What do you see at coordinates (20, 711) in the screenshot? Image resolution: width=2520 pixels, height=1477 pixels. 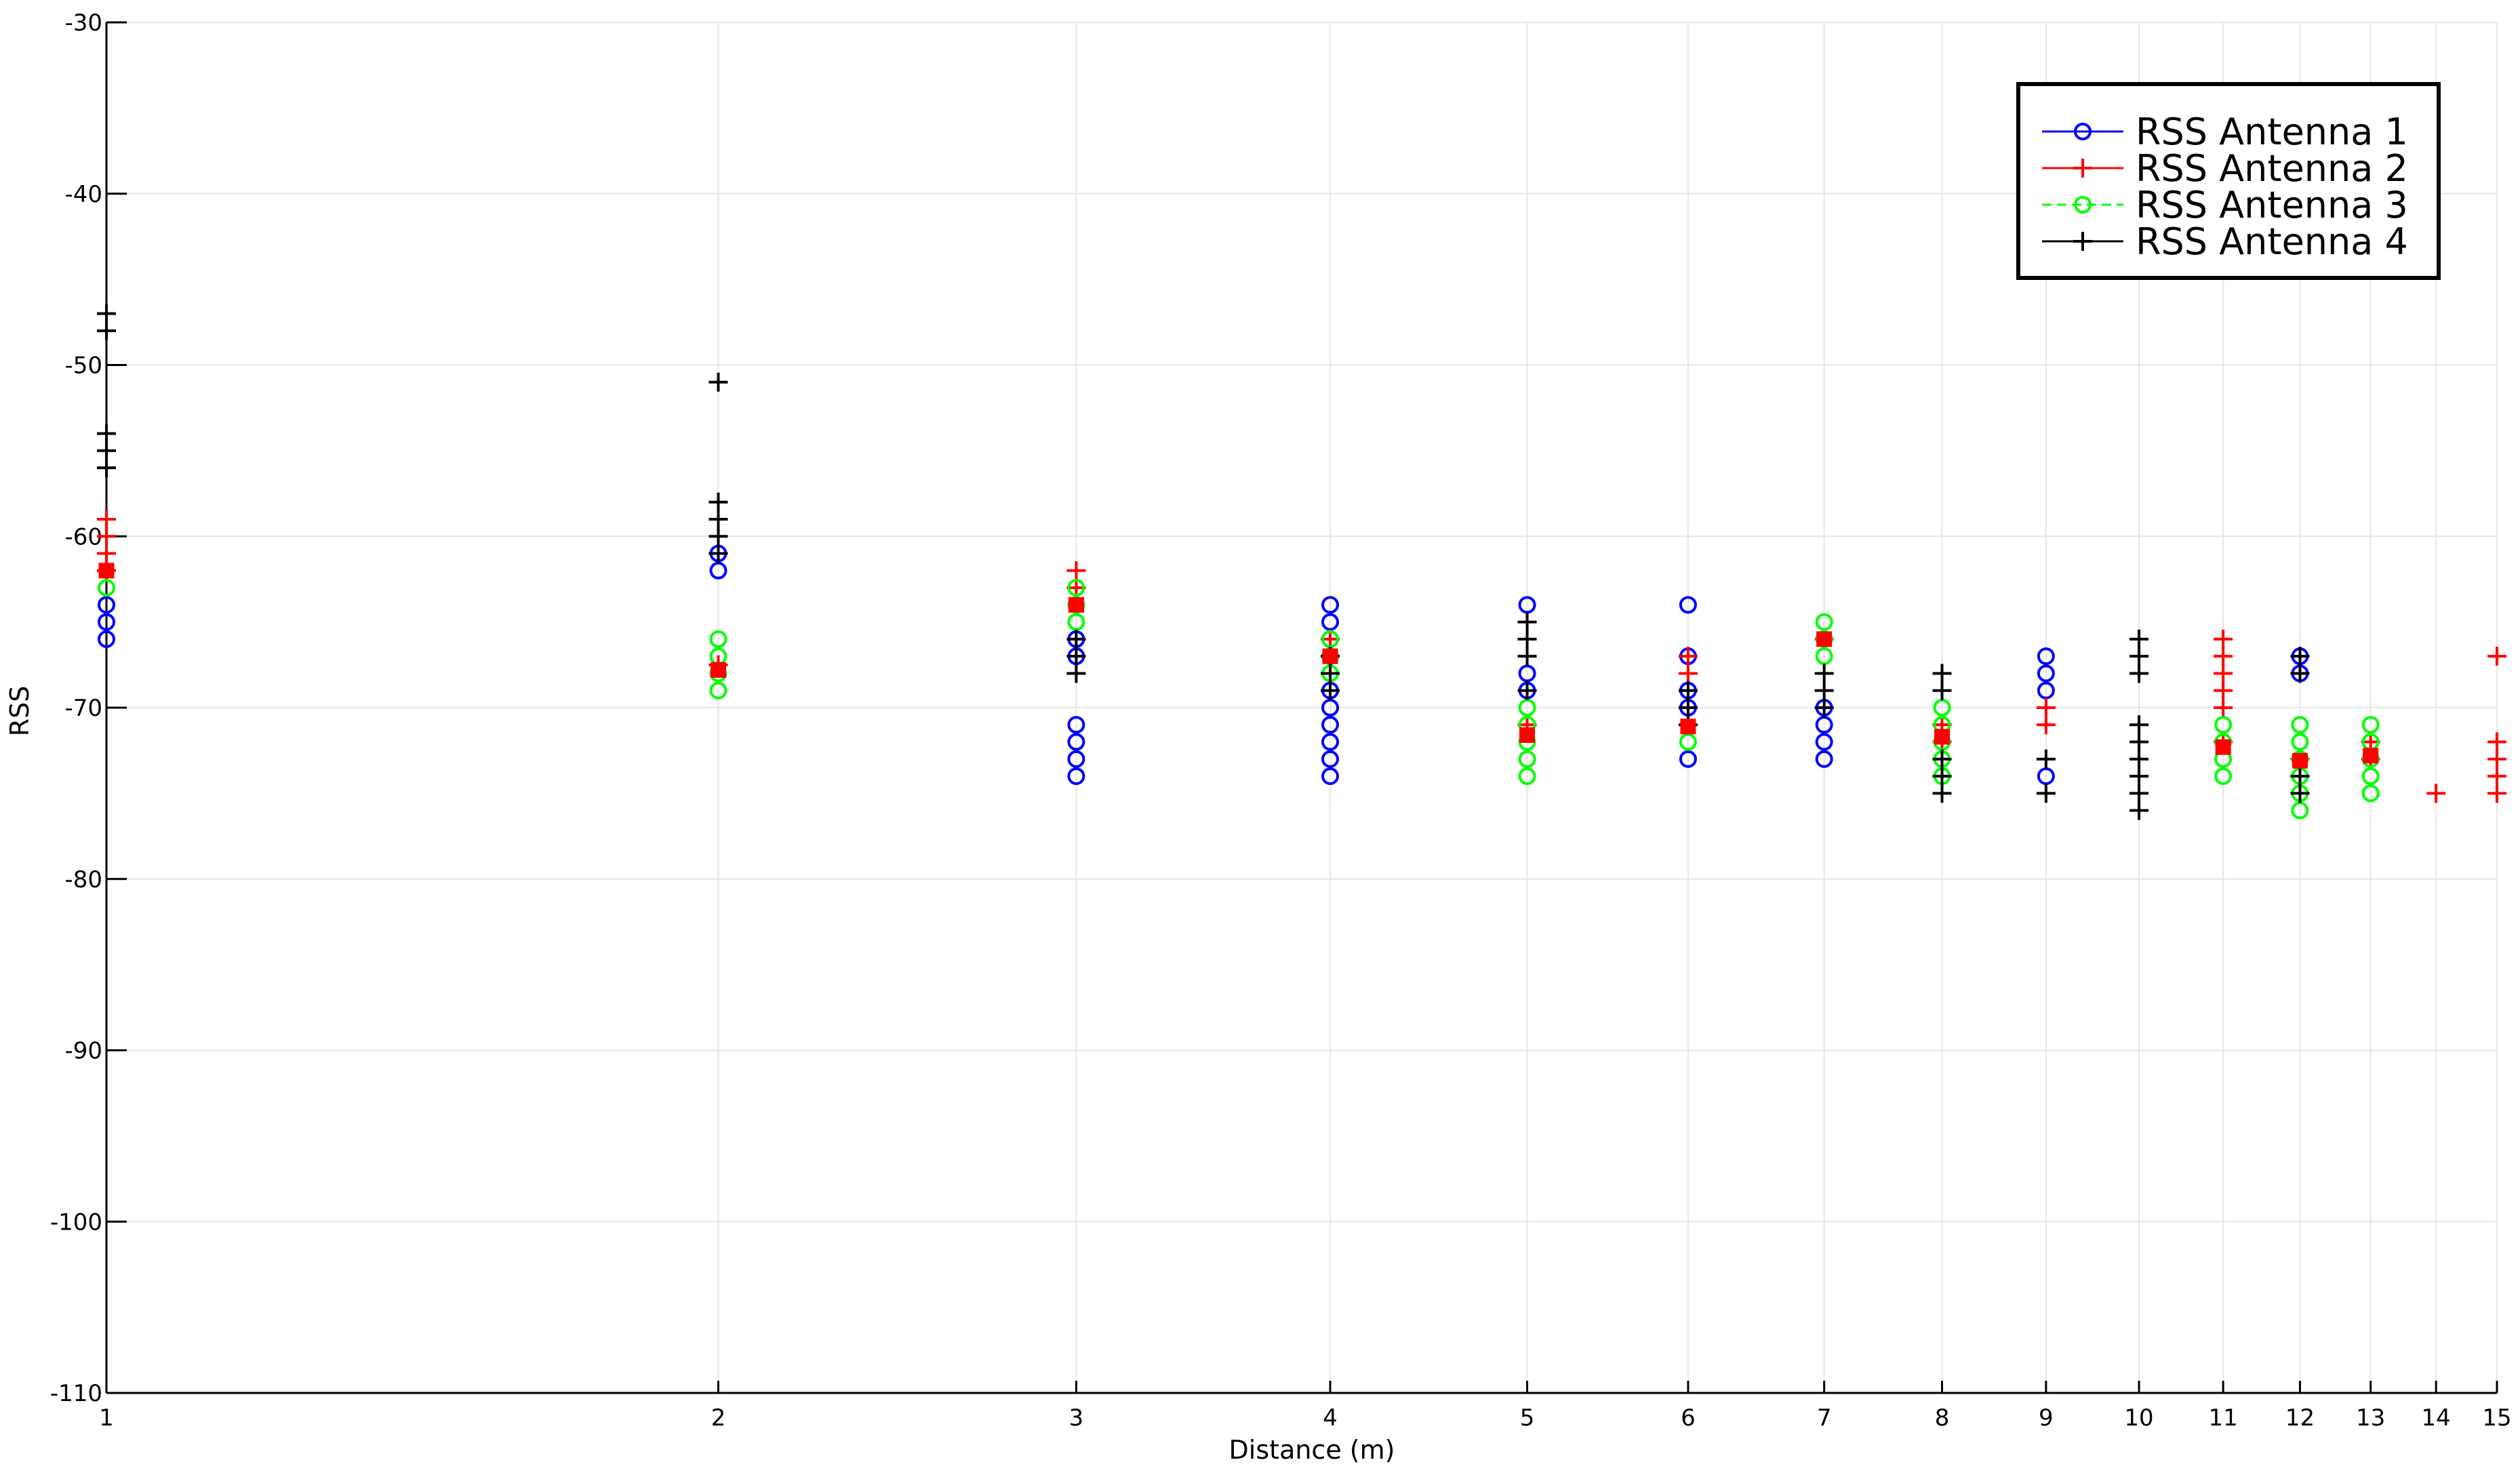 I see `y-axis-title: RSS` at bounding box center [20, 711].